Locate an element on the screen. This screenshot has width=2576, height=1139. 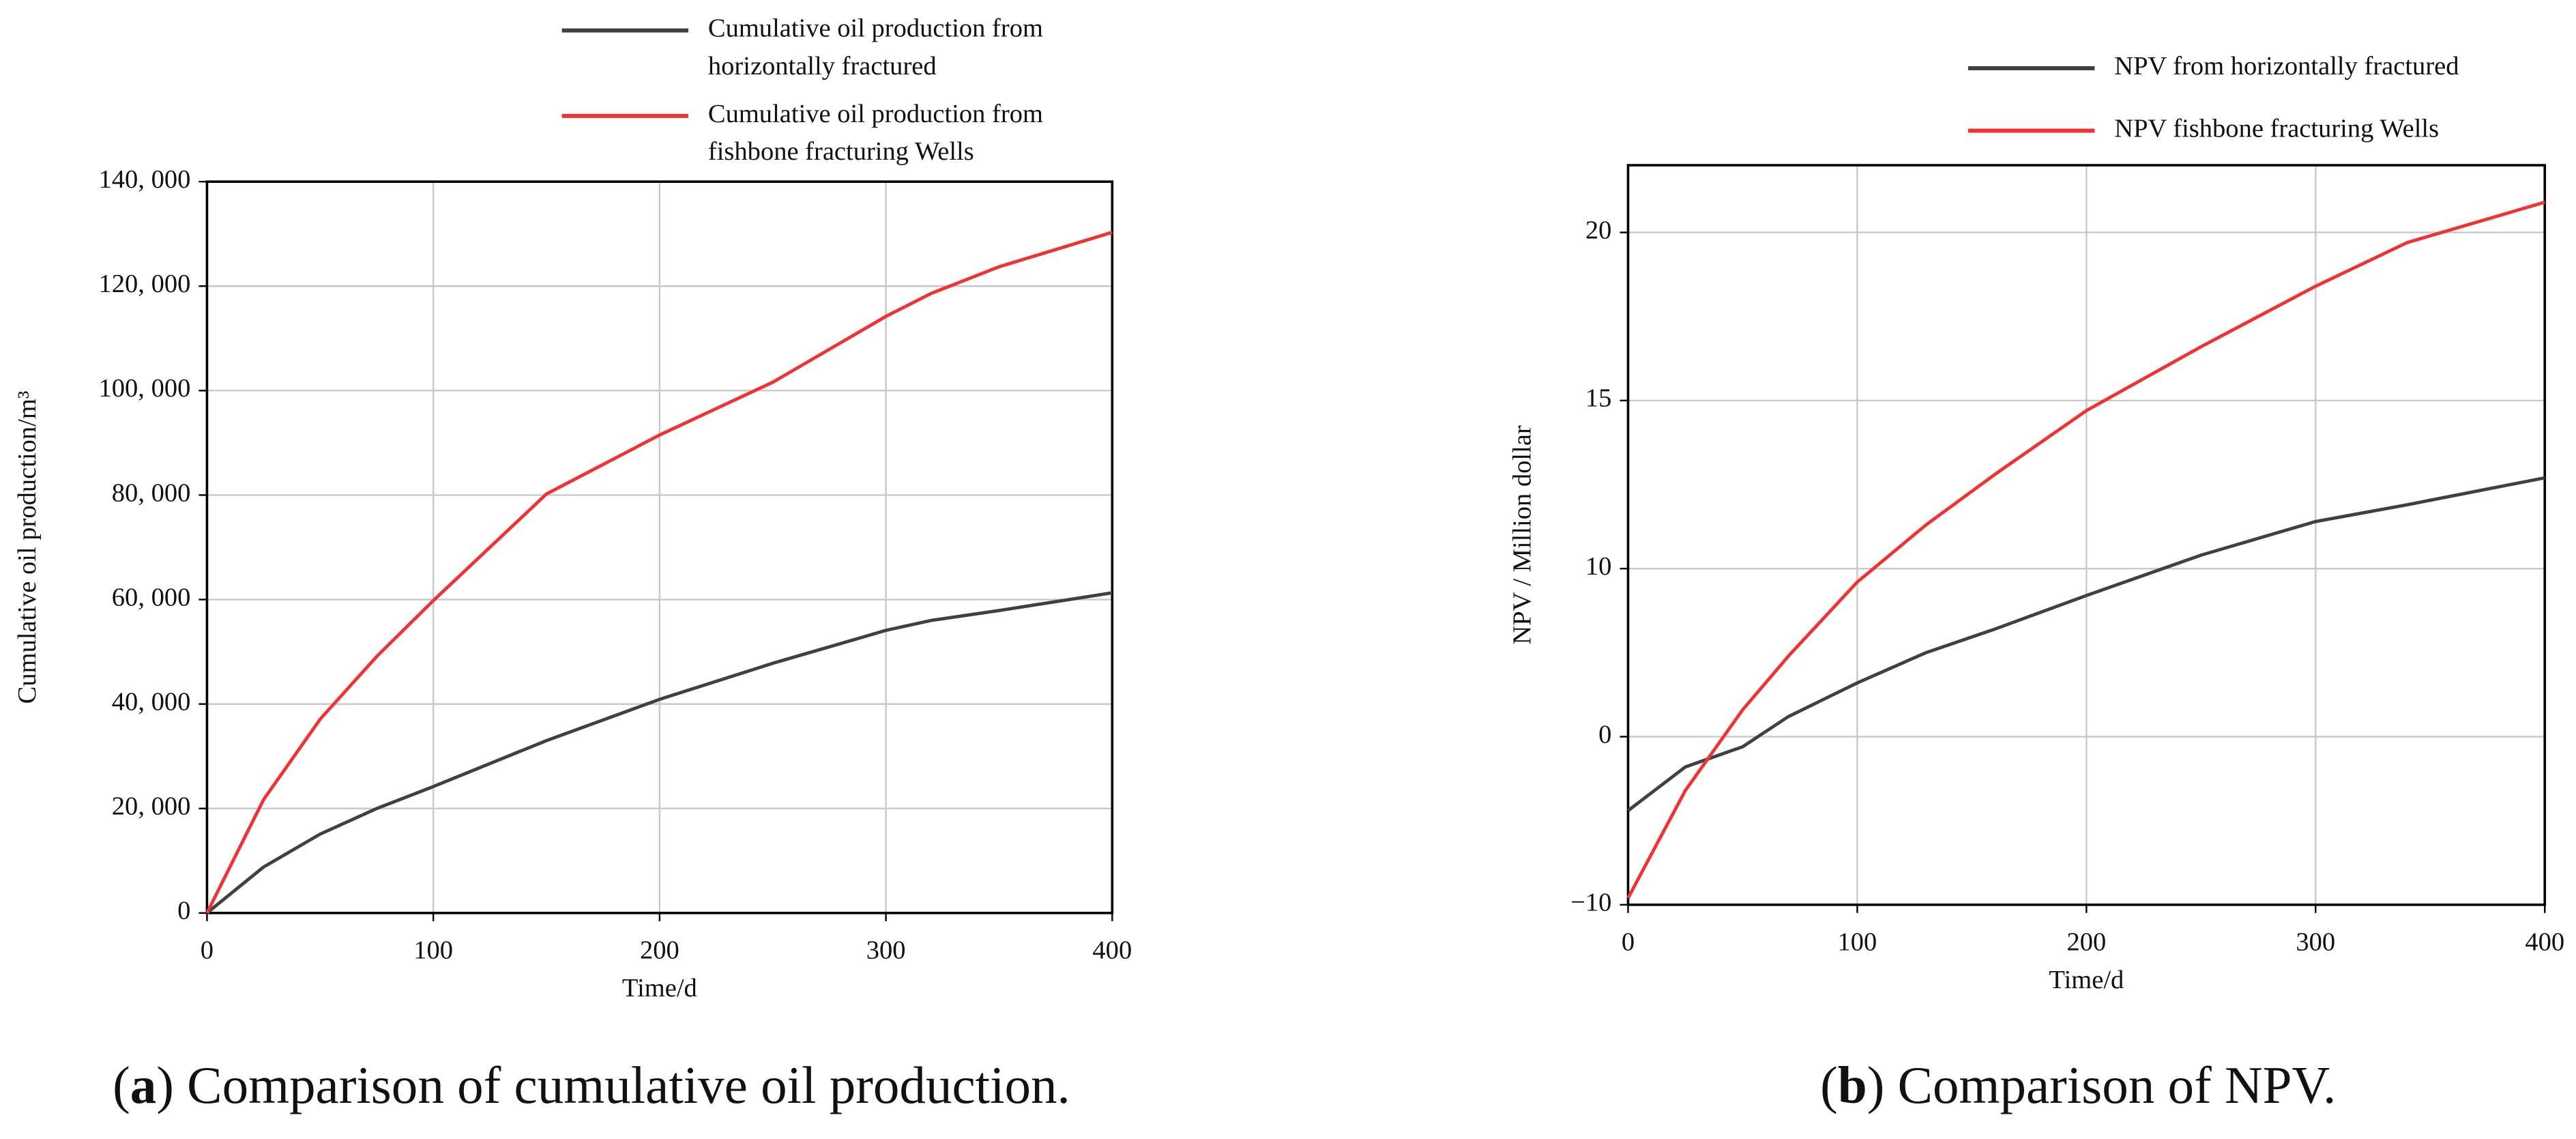
y-tick-label: 80, 000 is located at coordinates (151, 493).